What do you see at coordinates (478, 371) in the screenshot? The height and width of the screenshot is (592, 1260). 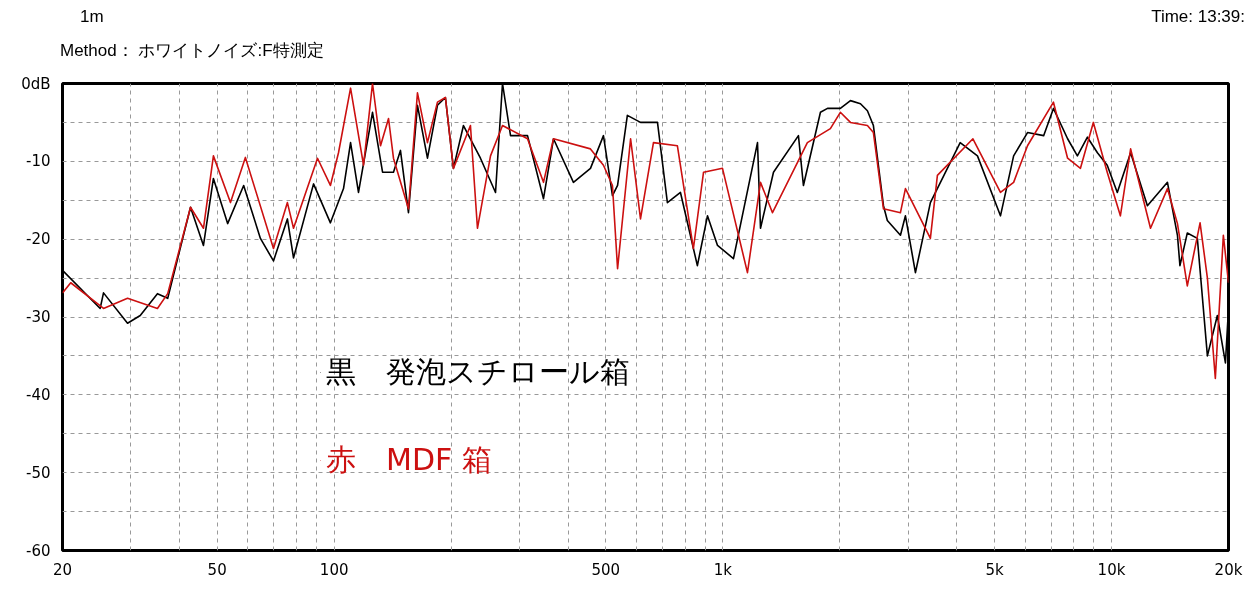 I see `legend-label: 黒 発泡スチロール箱` at bounding box center [478, 371].